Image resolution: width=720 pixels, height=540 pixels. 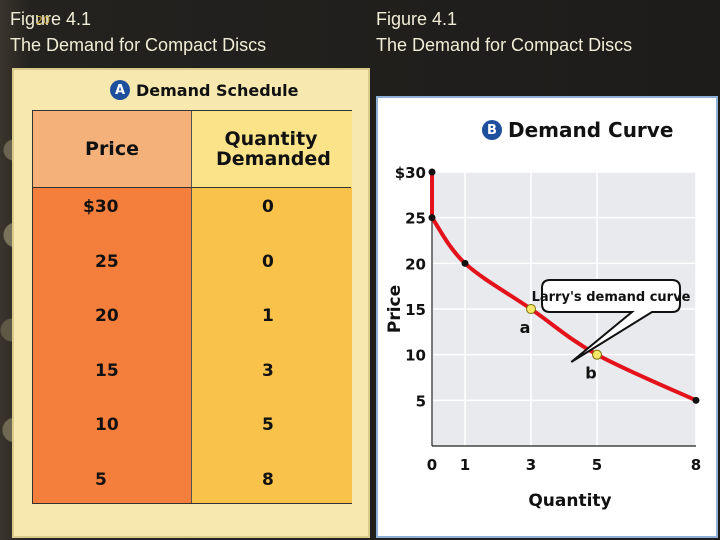 I want to click on price-cell: 10, so click(x=107, y=425).